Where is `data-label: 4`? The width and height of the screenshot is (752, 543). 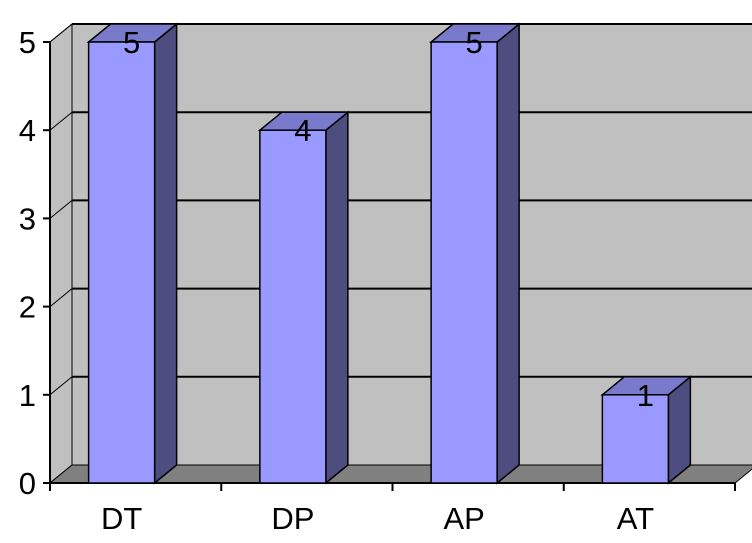
data-label: 4 is located at coordinates (302, 130).